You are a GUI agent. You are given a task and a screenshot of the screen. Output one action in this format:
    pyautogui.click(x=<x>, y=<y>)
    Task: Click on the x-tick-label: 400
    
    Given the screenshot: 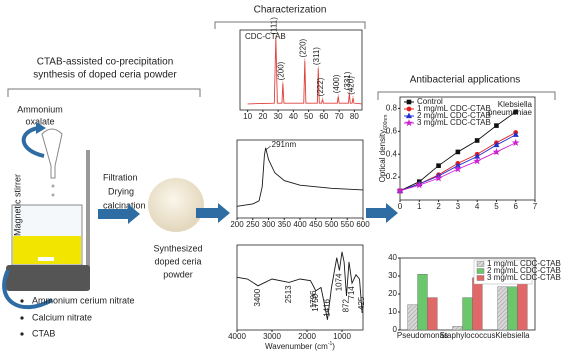 What is the action you would take?
    pyautogui.click(x=300, y=224)
    